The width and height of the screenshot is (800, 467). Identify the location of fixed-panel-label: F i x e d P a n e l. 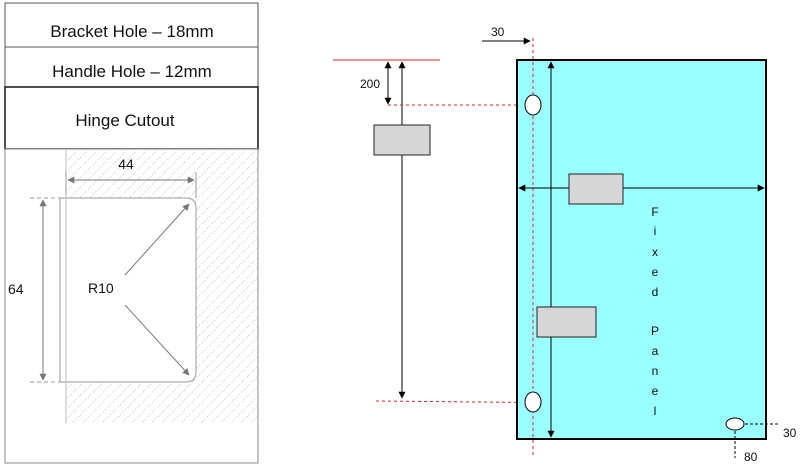
(655, 311).